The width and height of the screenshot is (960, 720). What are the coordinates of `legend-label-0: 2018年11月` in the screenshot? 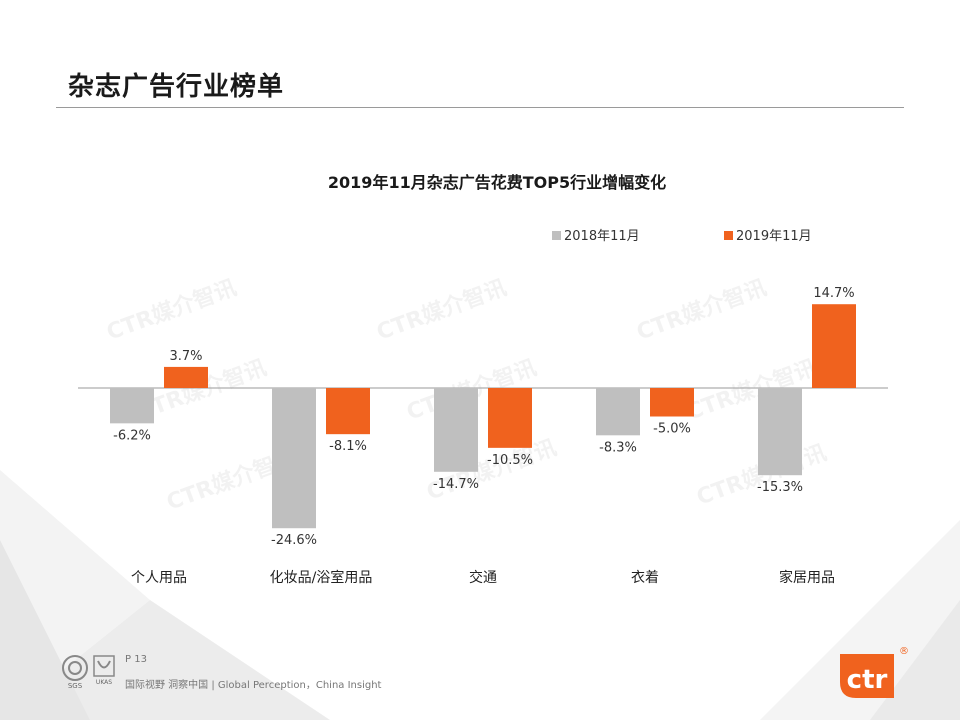 It's located at (602, 236).